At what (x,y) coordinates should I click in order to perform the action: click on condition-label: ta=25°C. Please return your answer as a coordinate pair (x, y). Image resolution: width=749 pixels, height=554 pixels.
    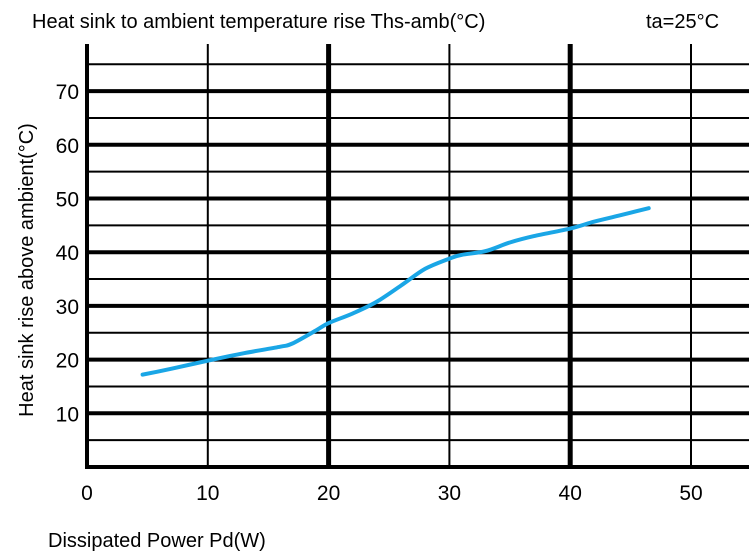
    Looking at the image, I should click on (682, 22).